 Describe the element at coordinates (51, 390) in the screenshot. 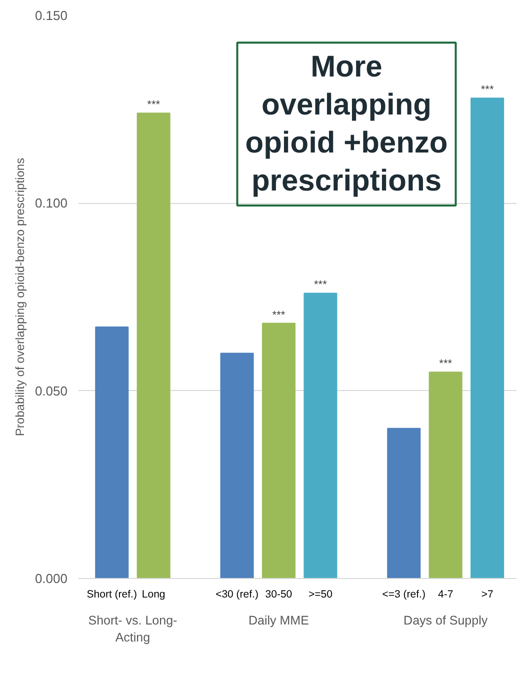

I see `y-tick-label: 0.050` at that location.